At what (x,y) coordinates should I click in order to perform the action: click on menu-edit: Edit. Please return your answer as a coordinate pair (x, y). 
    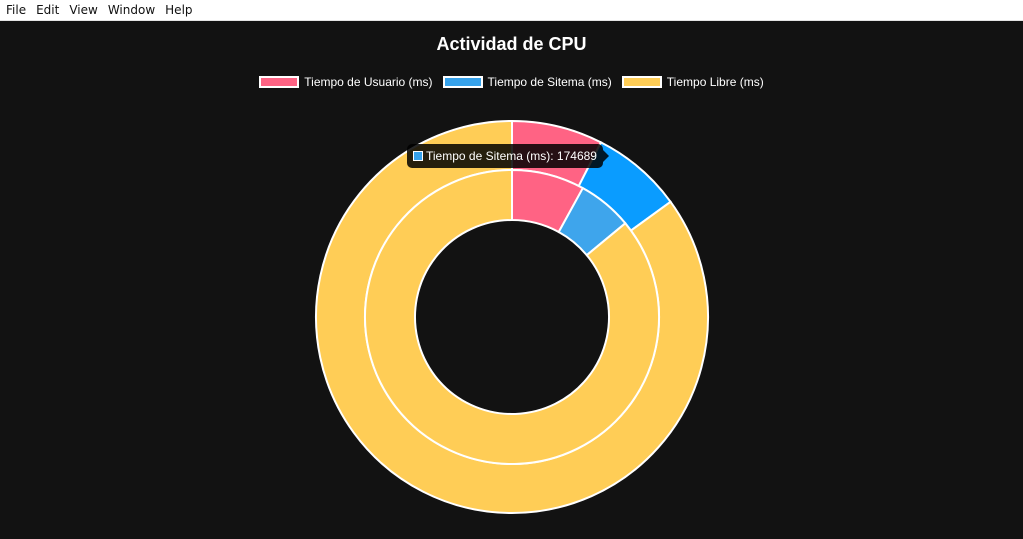
    Looking at the image, I should click on (48, 9).